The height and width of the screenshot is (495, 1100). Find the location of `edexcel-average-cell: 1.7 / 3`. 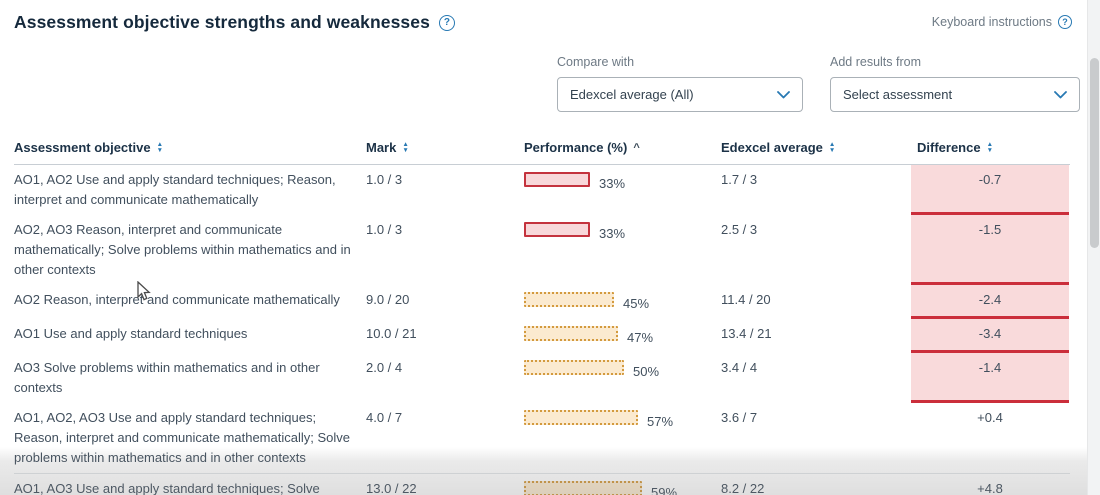

edexcel-average-cell: 1.7 / 3 is located at coordinates (739, 179).